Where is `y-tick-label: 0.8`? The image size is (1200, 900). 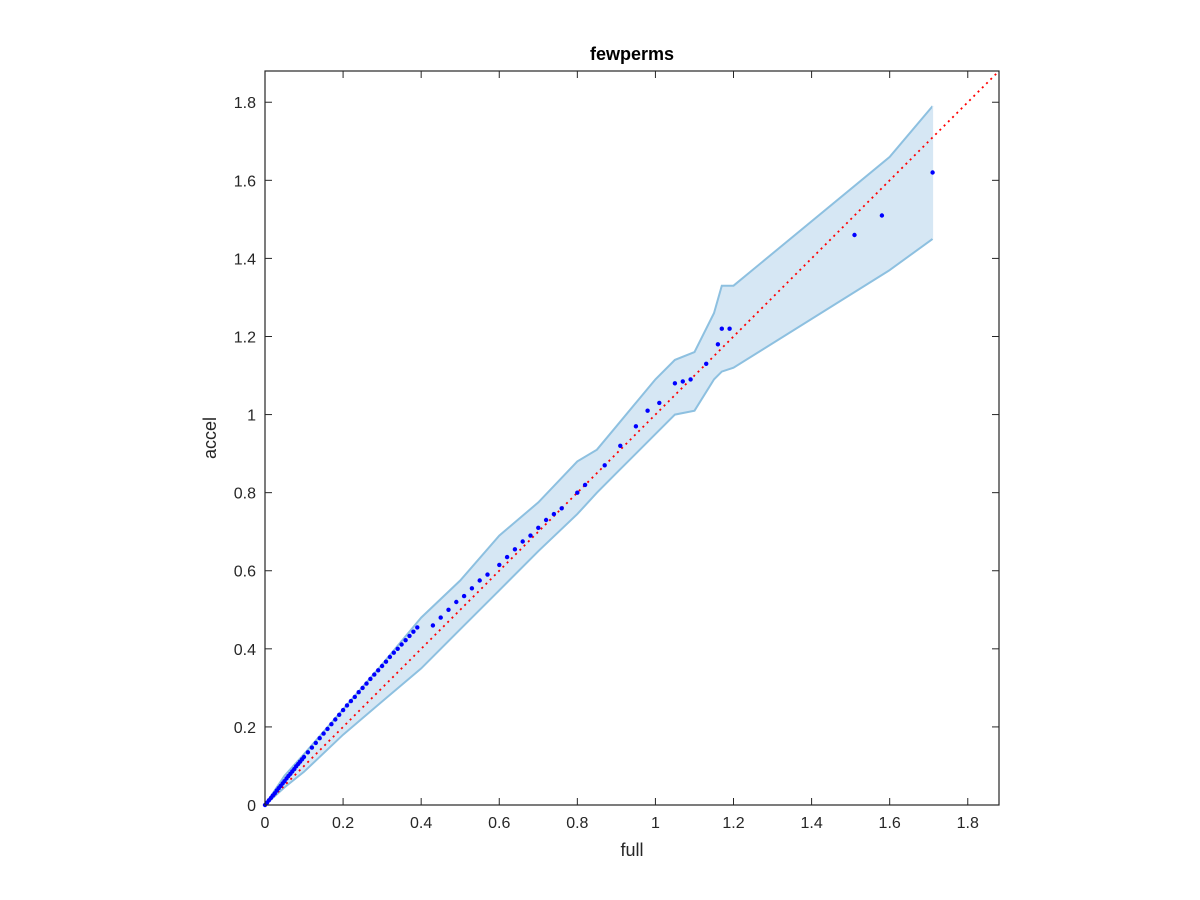
y-tick-label: 0.8 is located at coordinates (245, 494).